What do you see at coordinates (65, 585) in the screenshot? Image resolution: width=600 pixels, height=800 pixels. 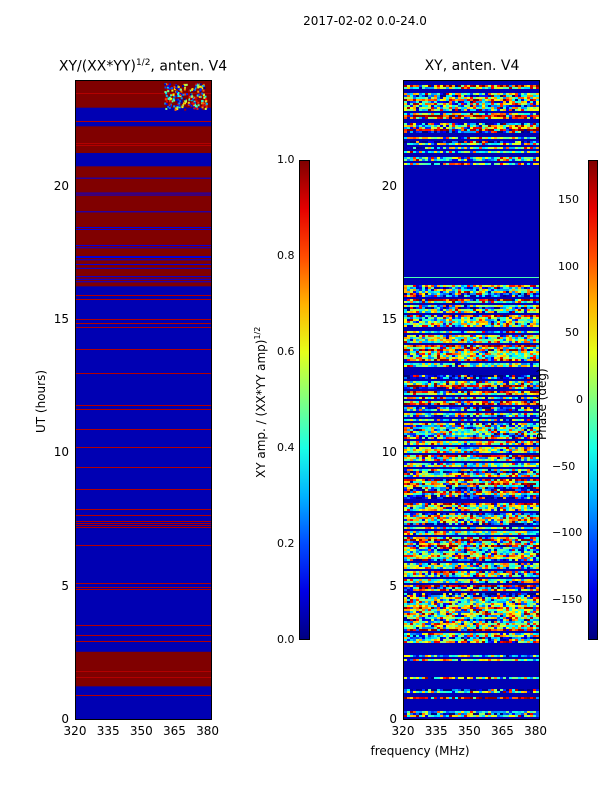 I see `ytick-label: 5` at bounding box center [65, 585].